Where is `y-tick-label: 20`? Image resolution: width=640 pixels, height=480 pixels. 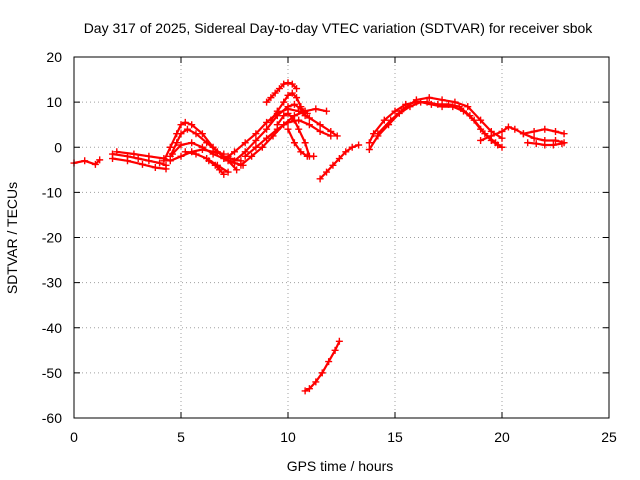 y-tick-label: 20 is located at coordinates (54, 57).